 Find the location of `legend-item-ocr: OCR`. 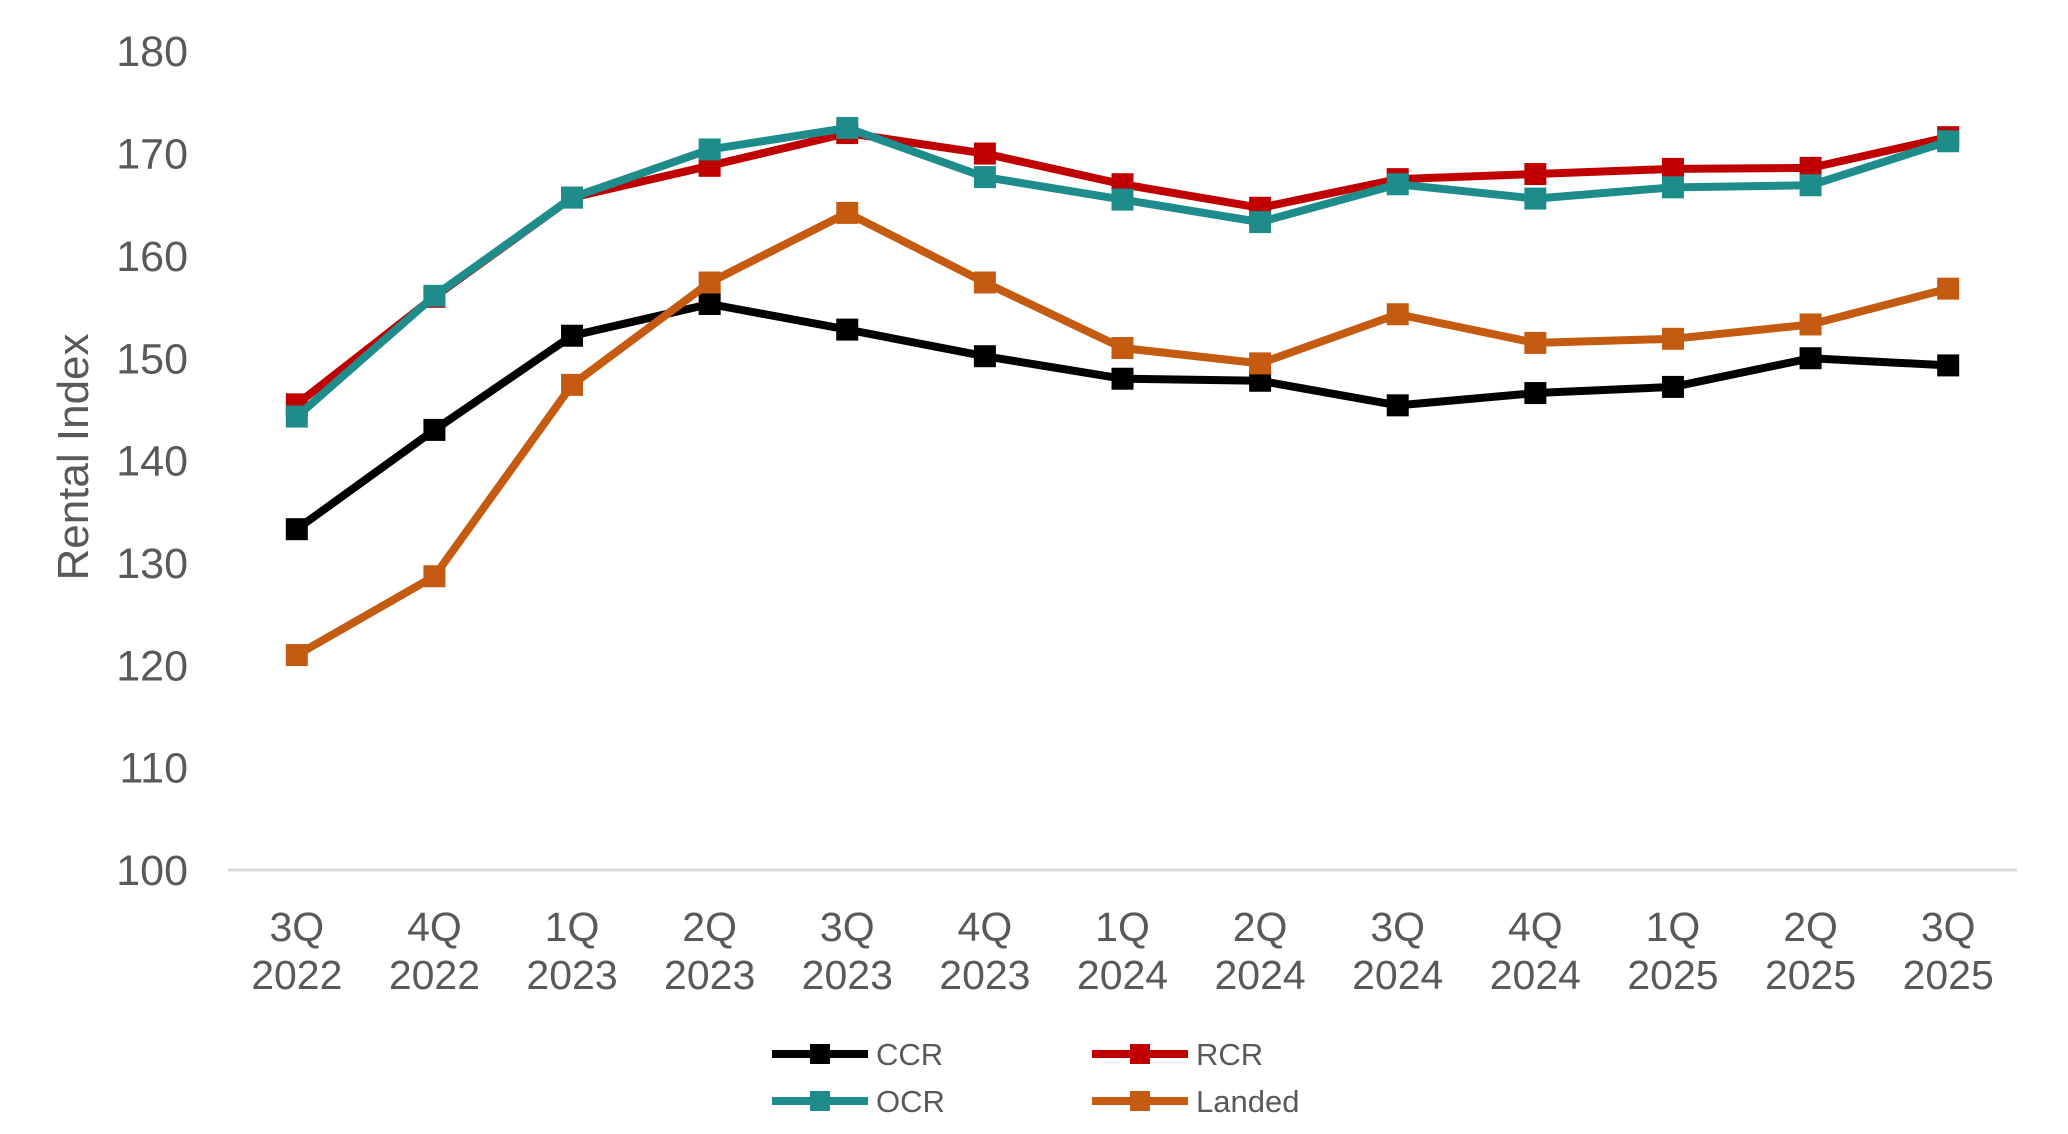

legend-item-ocr: OCR is located at coordinates (858, 1101).